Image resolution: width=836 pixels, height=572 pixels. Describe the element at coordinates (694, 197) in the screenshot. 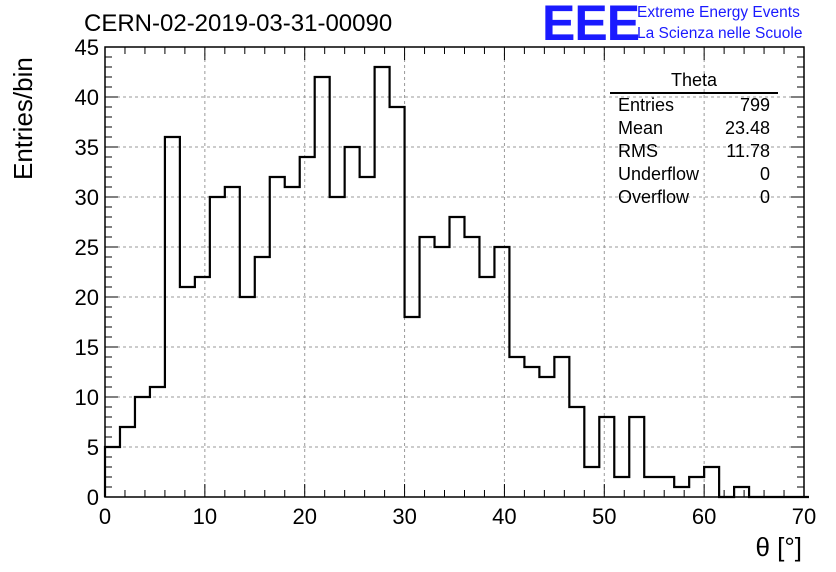

I see `stats-row-overflow: Overflow 0` at that location.